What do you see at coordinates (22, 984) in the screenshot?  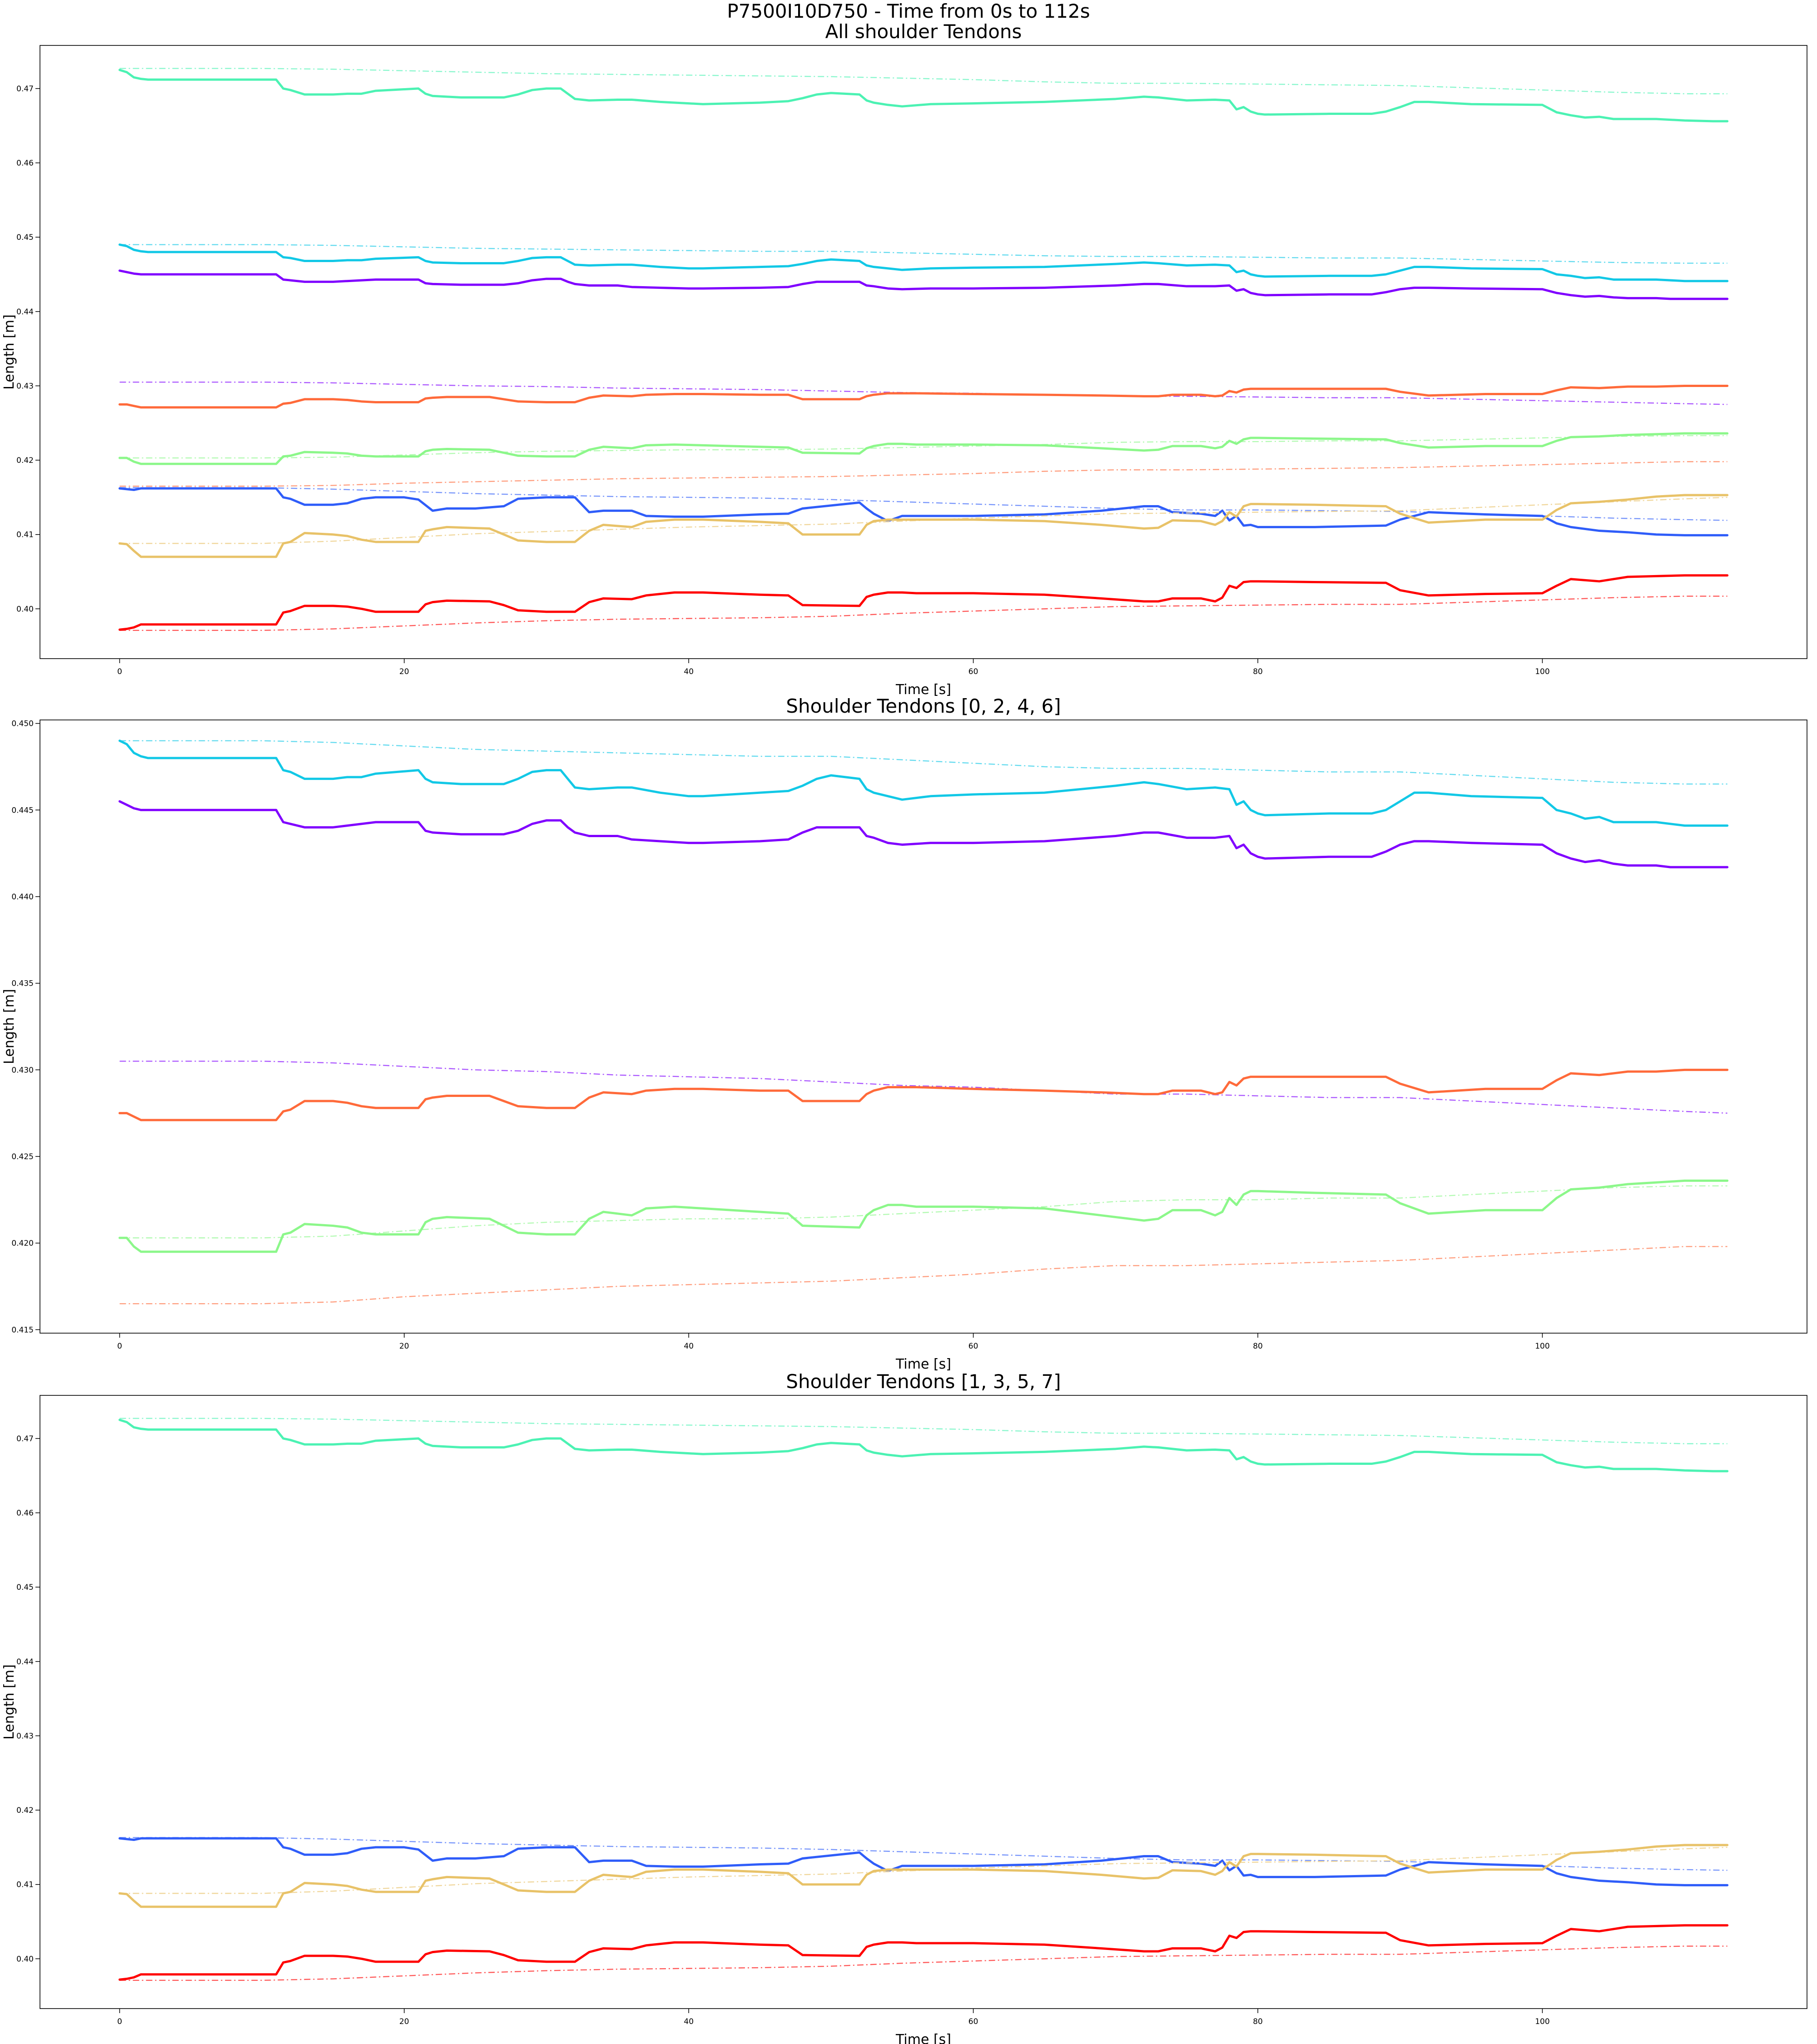 I see `y-tick-label: 0.435` at bounding box center [22, 984].